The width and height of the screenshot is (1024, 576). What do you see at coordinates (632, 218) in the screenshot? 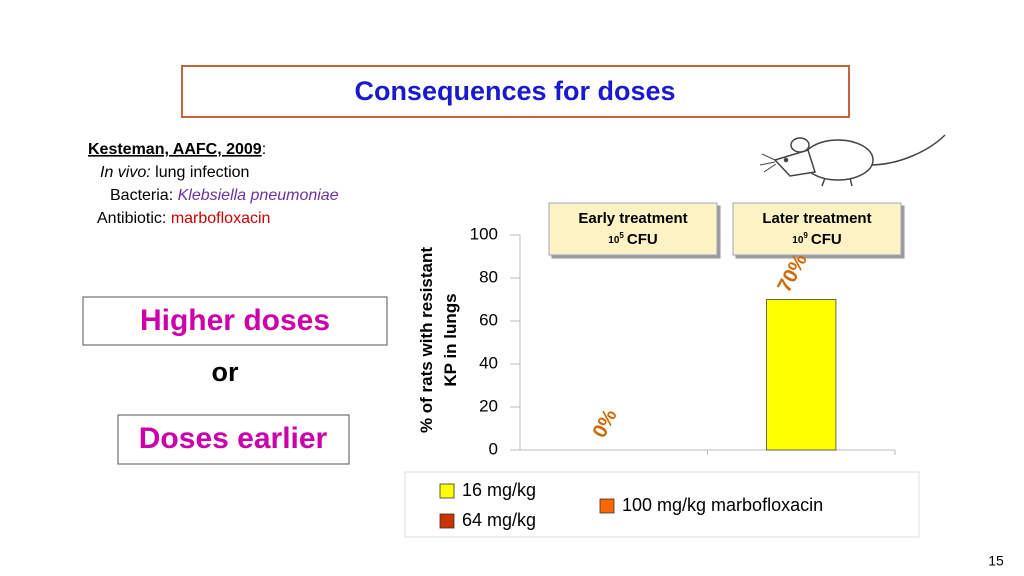
I see `category-label: Early treatment` at bounding box center [632, 218].